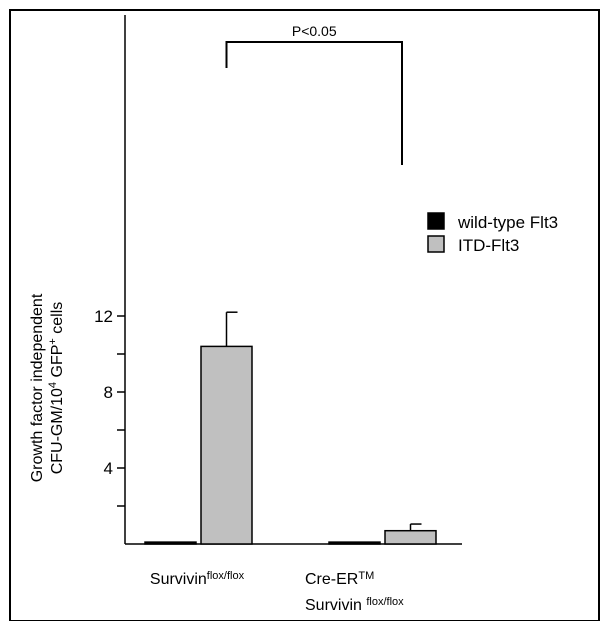 The height and width of the screenshot is (621, 609). What do you see at coordinates (436, 221) in the screenshot?
I see `legend-swatch-wild-type` at bounding box center [436, 221].